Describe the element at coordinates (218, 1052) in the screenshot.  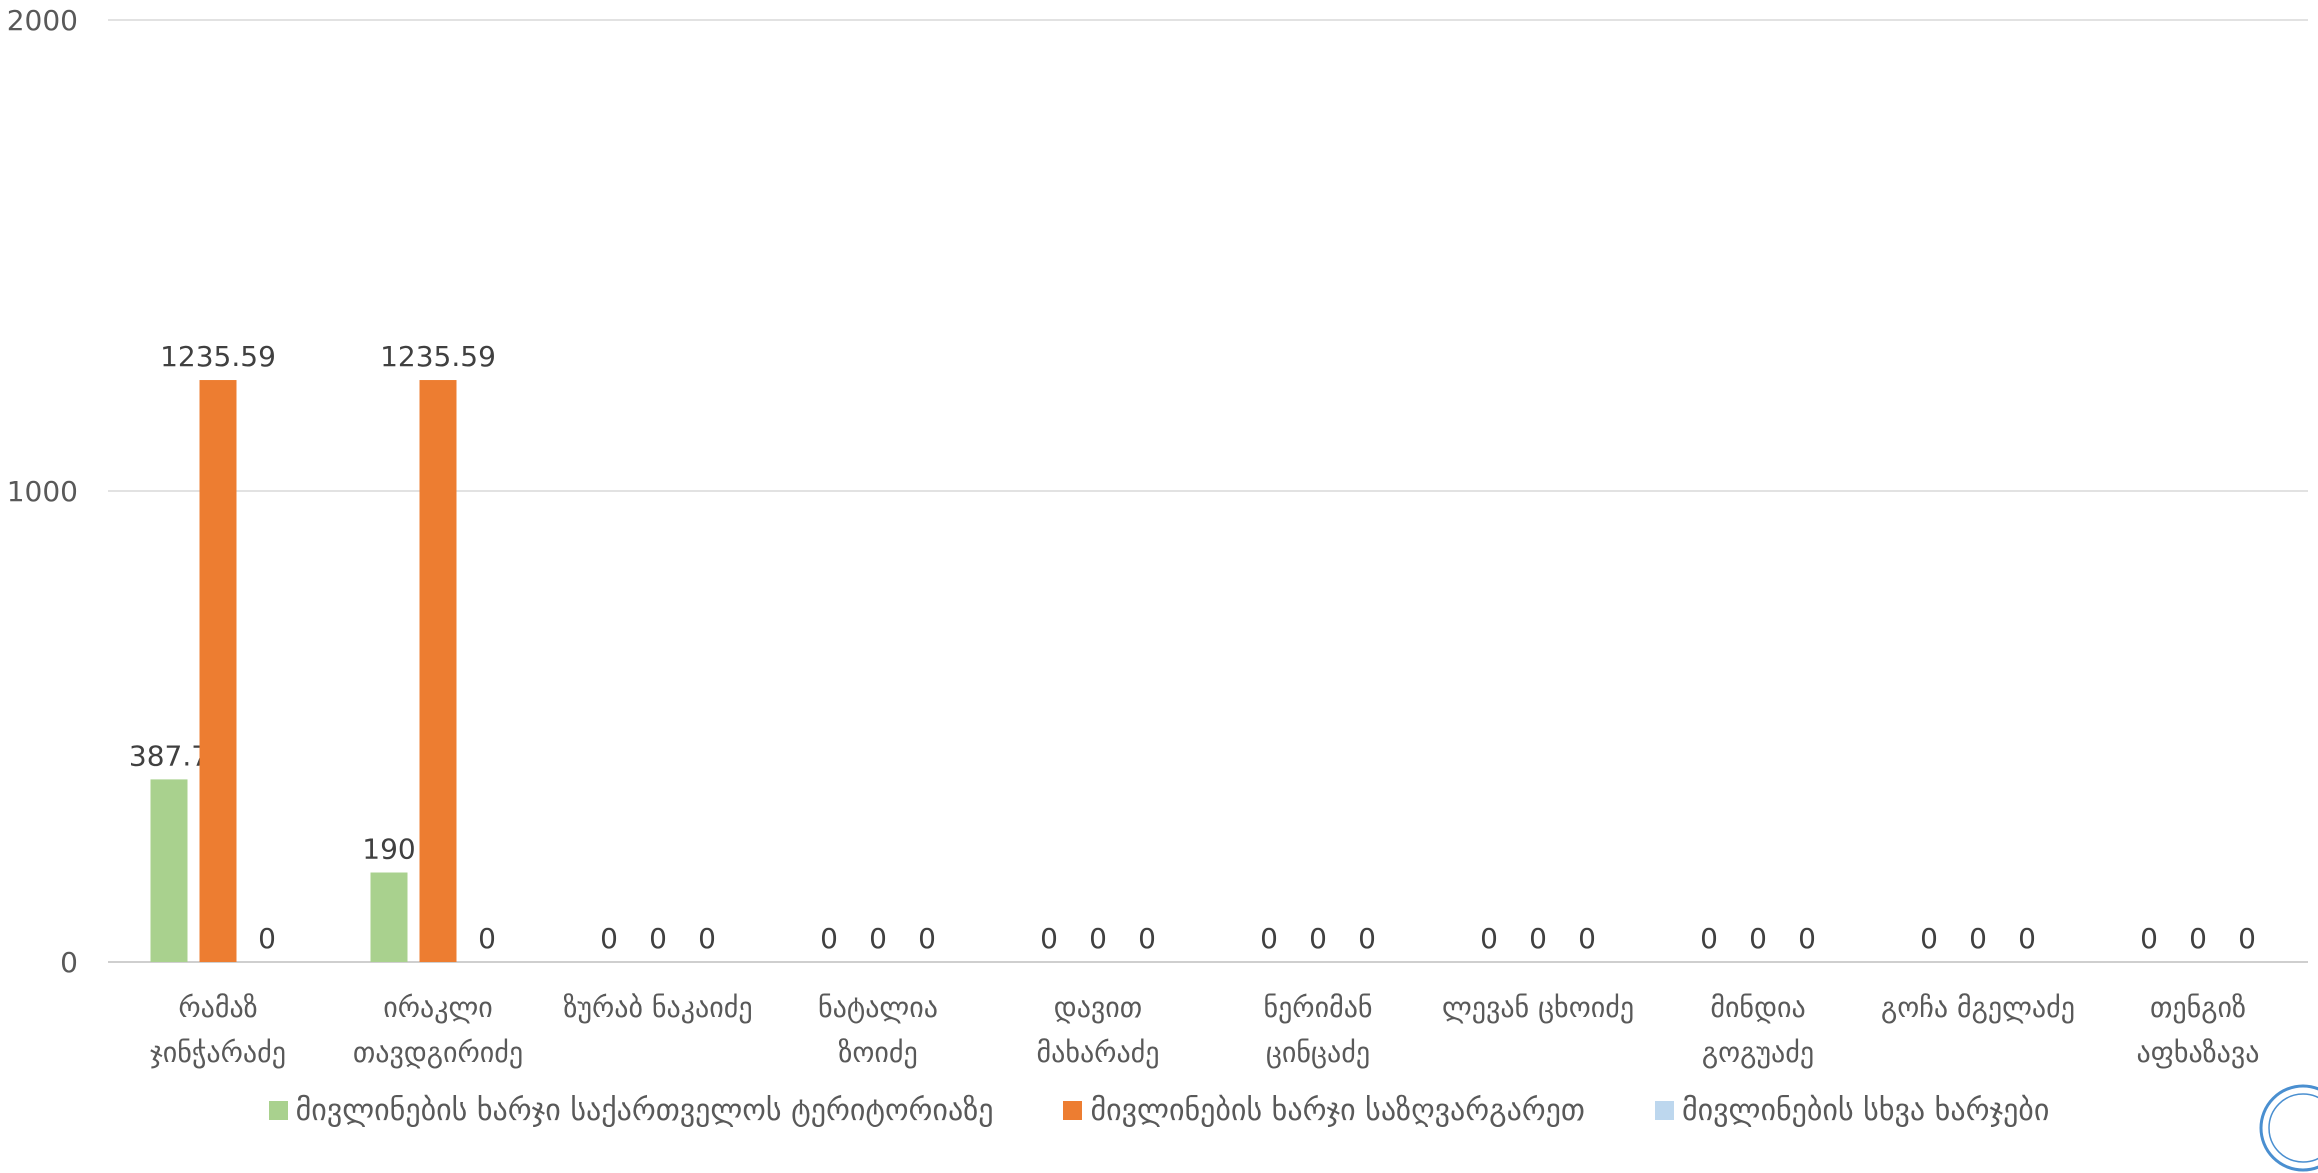
I see `x-tick-label: ჯინჭარაძე` at that location.